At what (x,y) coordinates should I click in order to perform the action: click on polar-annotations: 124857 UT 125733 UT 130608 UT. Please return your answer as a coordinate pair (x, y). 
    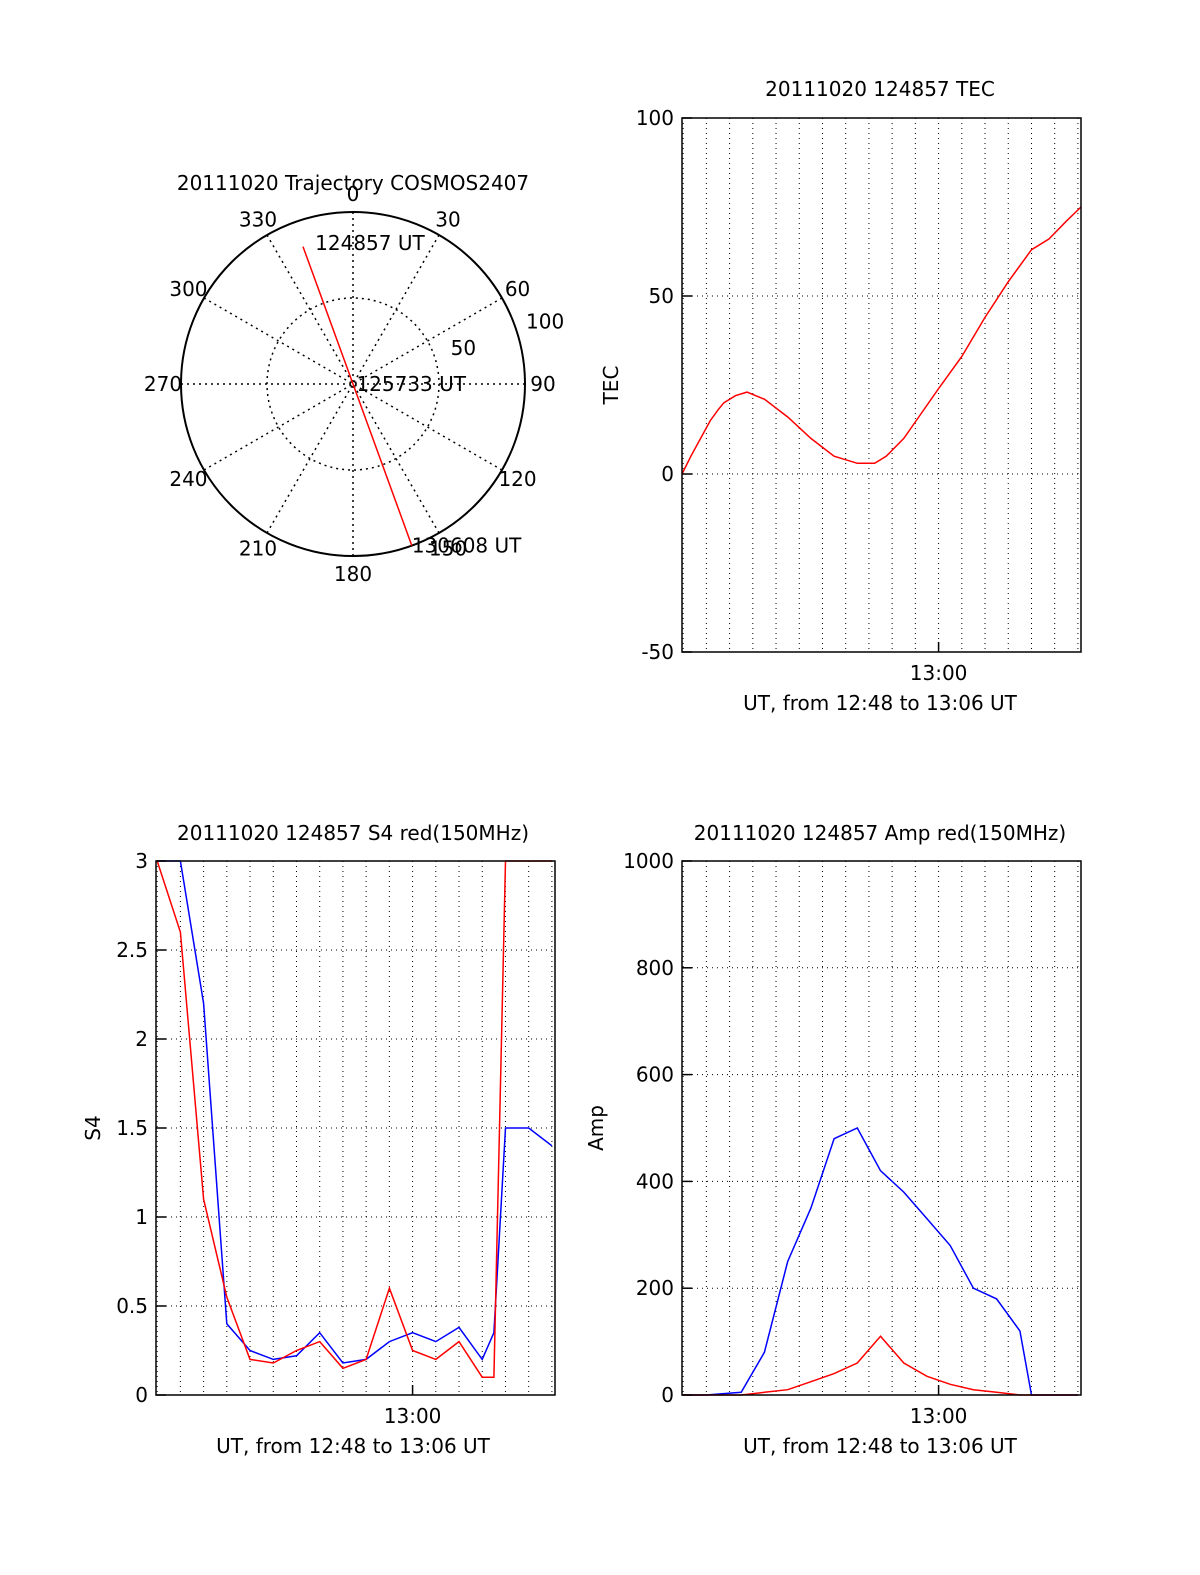
    Looking at the image, I should click on (418, 394).